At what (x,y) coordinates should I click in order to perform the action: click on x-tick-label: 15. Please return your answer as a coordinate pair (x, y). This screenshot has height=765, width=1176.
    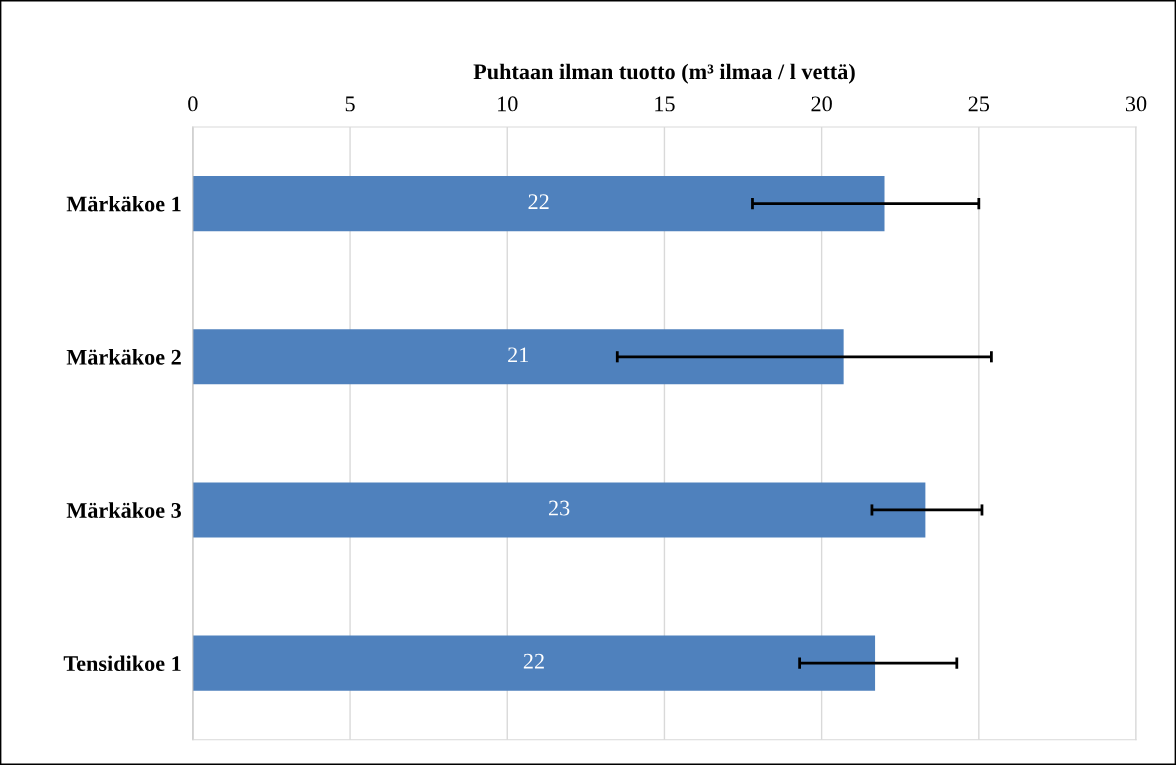
    Looking at the image, I should click on (665, 104).